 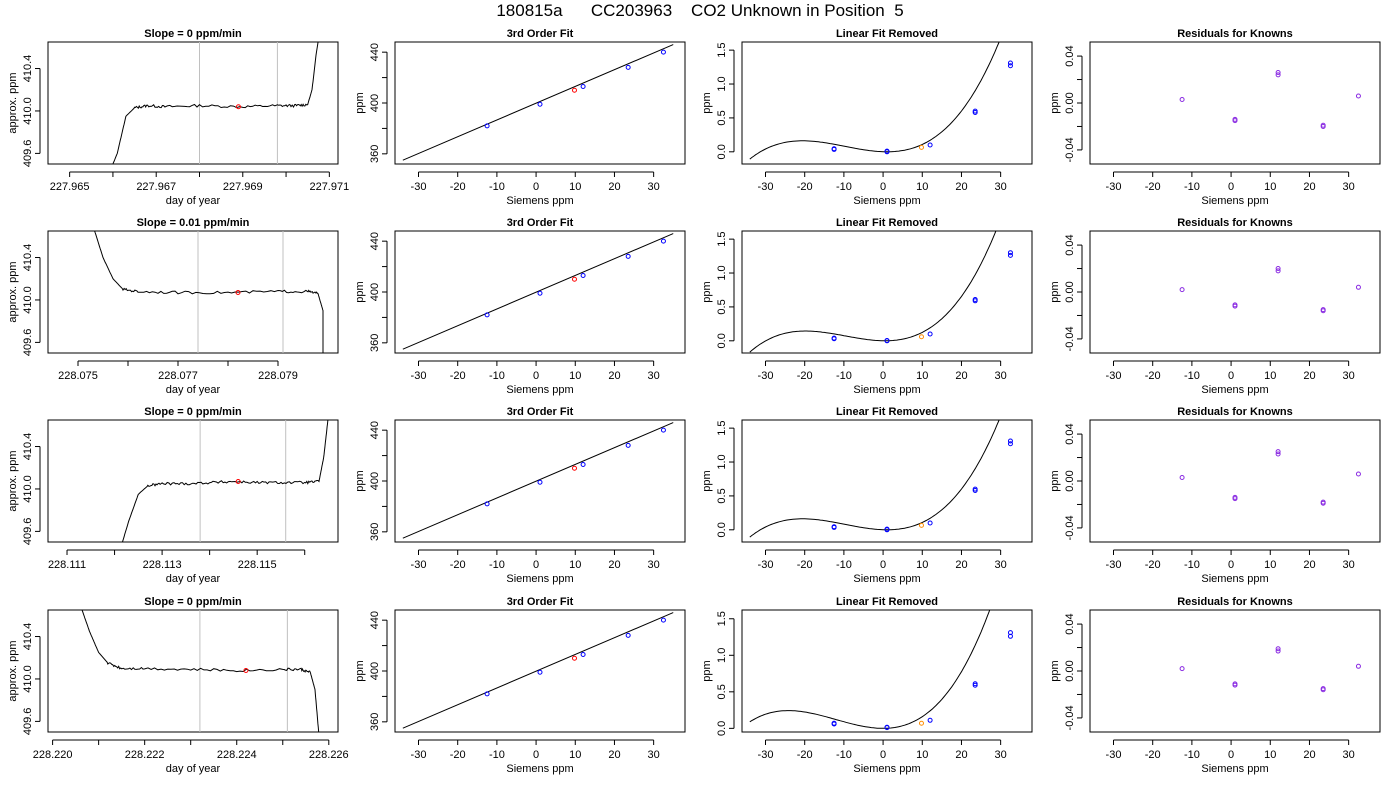 I want to click on x-tick-label: 228.115, so click(x=257, y=565).